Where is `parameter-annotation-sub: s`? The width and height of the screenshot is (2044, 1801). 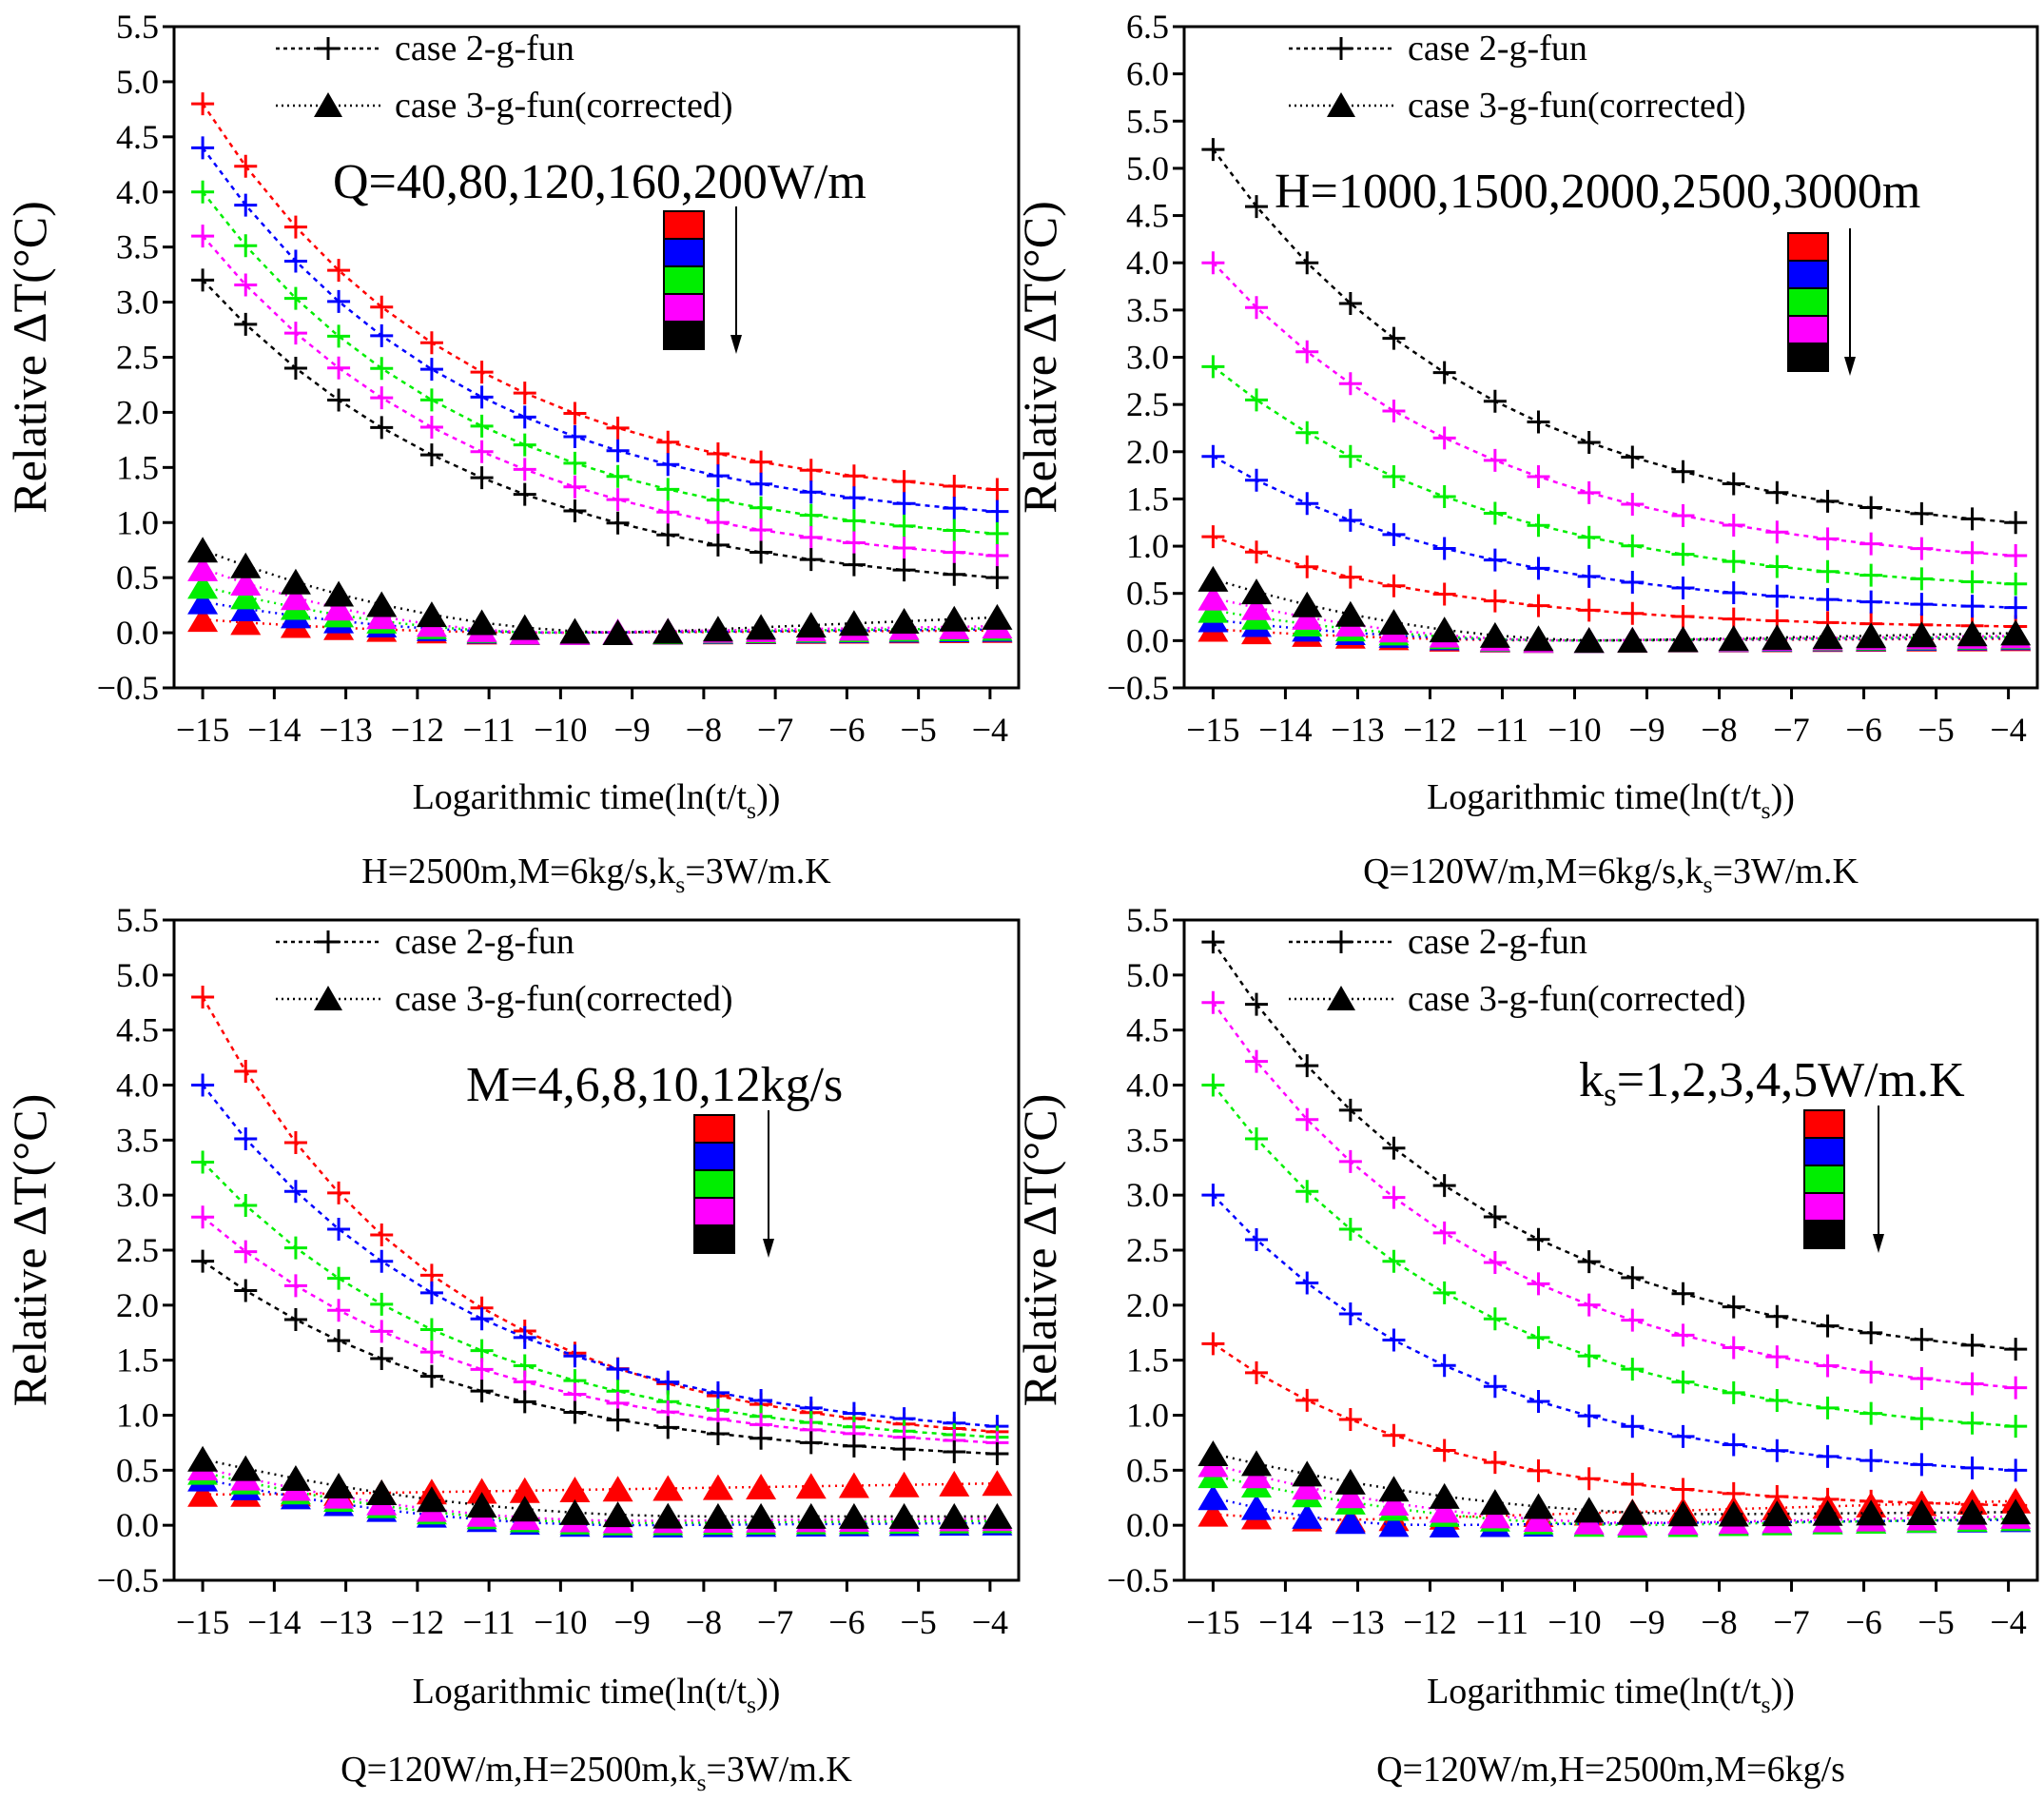
parameter-annotation-sub: s is located at coordinates (1610, 1094).